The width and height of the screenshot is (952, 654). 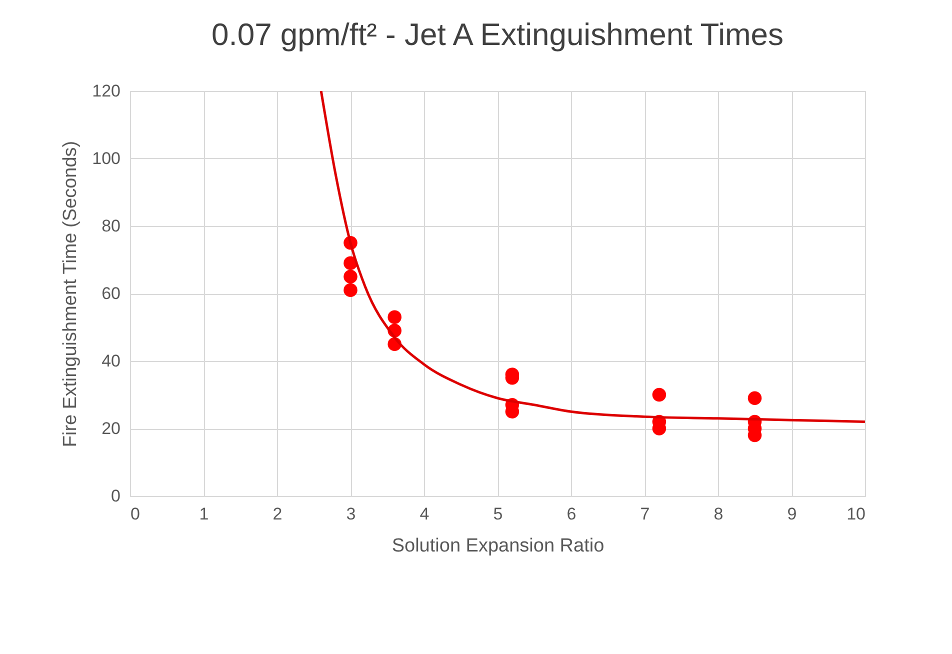 What do you see at coordinates (106, 91) in the screenshot?
I see `y-tick-label: 120` at bounding box center [106, 91].